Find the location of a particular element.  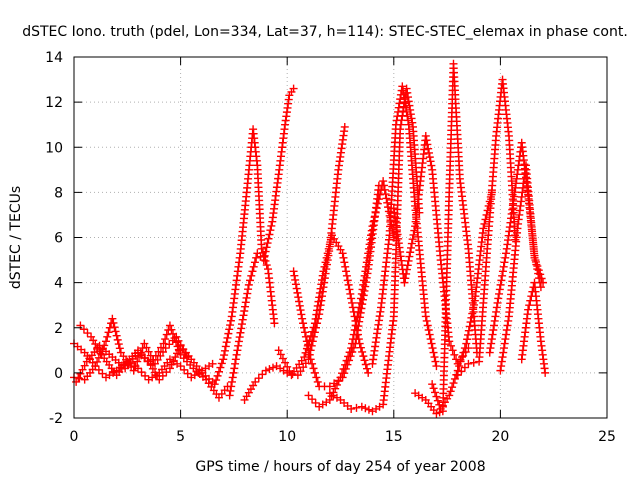

x-tick-label: 5 is located at coordinates (180, 437).